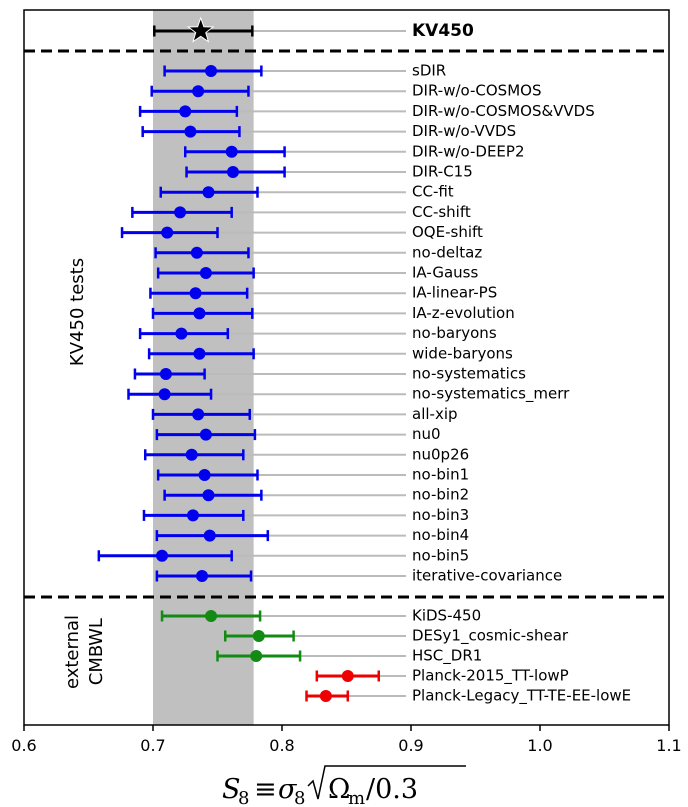  What do you see at coordinates (208, 495) in the screenshot?
I see `point-no-bin2` at bounding box center [208, 495].